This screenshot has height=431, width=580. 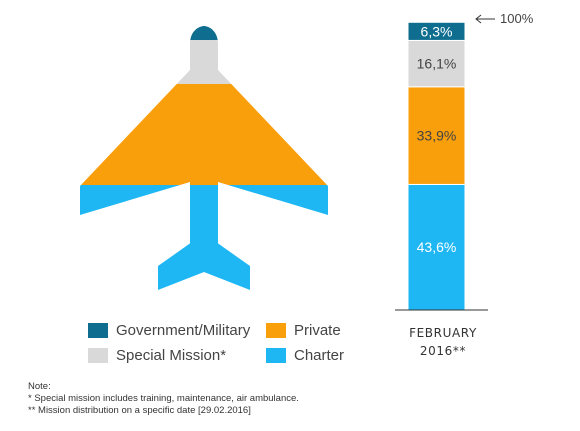 What do you see at coordinates (443, 342) in the screenshot?
I see `period-label: FEBRUARY 2016**` at bounding box center [443, 342].